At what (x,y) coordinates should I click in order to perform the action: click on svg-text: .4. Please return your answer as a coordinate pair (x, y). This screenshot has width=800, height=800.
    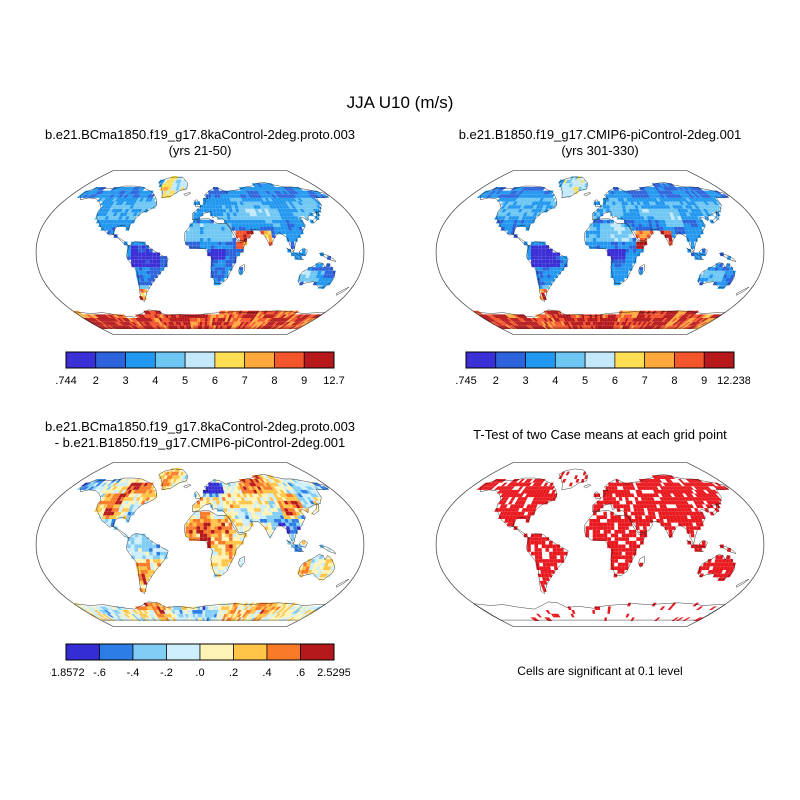
    Looking at the image, I should click on (266, 673).